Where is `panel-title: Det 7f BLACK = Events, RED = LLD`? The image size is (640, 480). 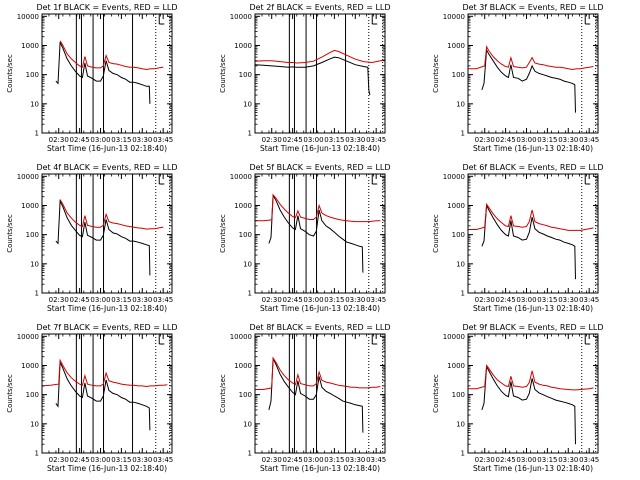 panel-title: Det 7f BLACK = Events, RED = LLD is located at coordinates (106, 327).